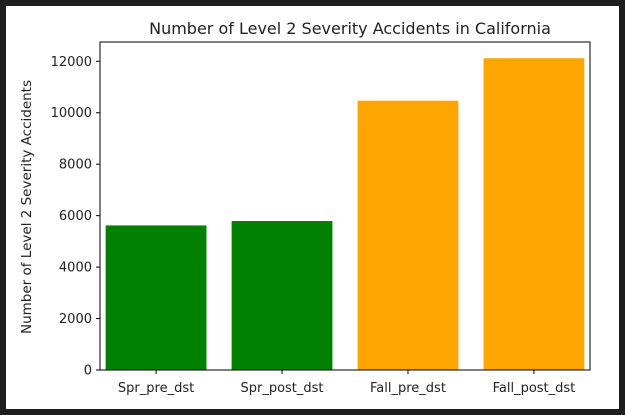  I want to click on y-tick-label: 0, so click(88, 371).